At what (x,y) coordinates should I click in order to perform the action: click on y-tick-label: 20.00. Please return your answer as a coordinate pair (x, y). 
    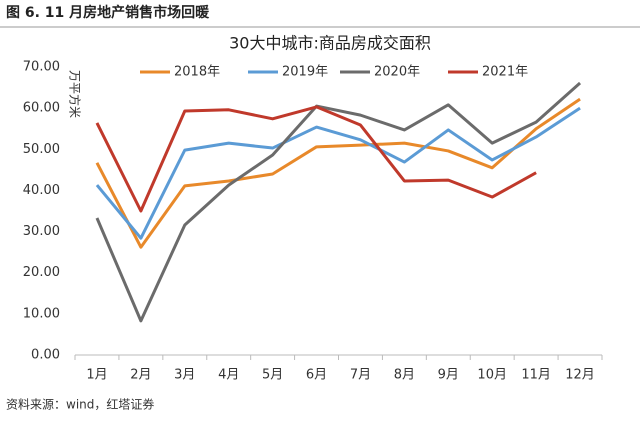
    Looking at the image, I should click on (41, 272).